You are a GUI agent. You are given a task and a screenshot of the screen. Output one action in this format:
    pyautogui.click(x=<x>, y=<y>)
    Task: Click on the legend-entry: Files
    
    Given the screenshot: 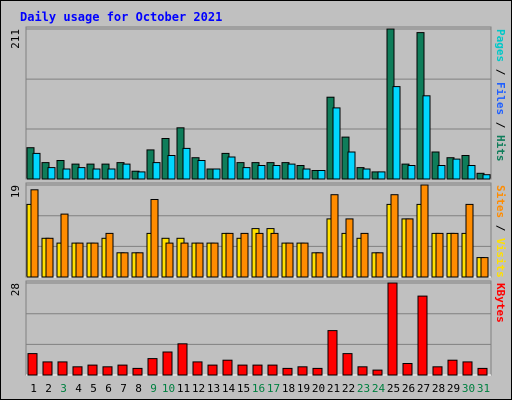 What is the action you would take?
    pyautogui.click(x=500, y=98)
    